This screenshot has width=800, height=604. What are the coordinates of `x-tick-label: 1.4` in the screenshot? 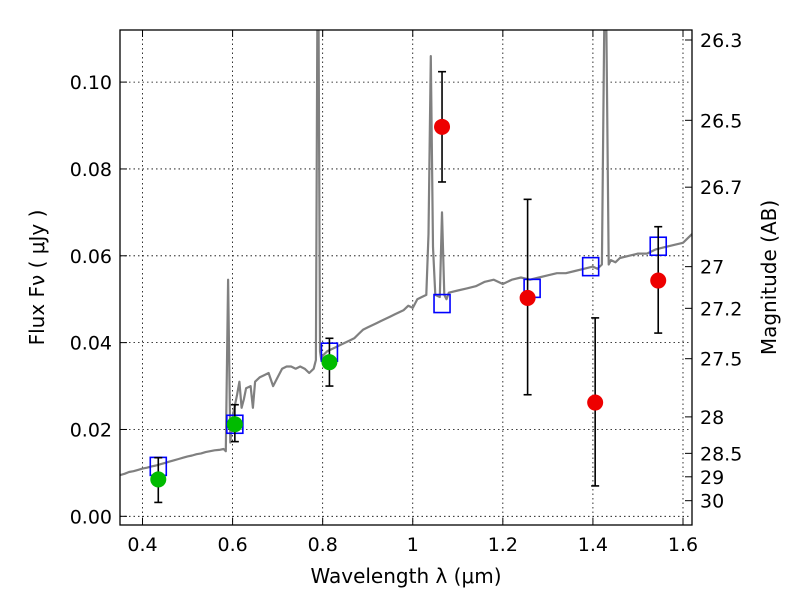 It's located at (593, 545).